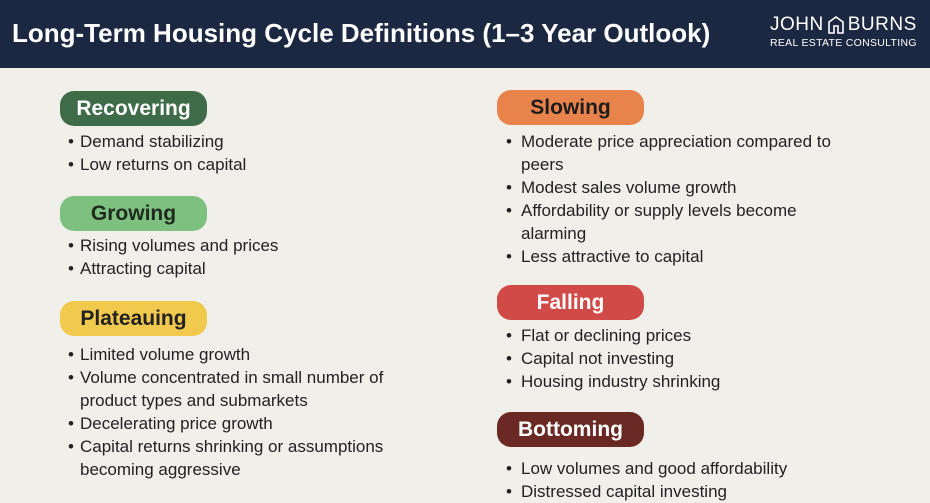 The width and height of the screenshot is (930, 503). What do you see at coordinates (677, 468) in the screenshot?
I see `bullet: Low volumes and good affordability` at bounding box center [677, 468].